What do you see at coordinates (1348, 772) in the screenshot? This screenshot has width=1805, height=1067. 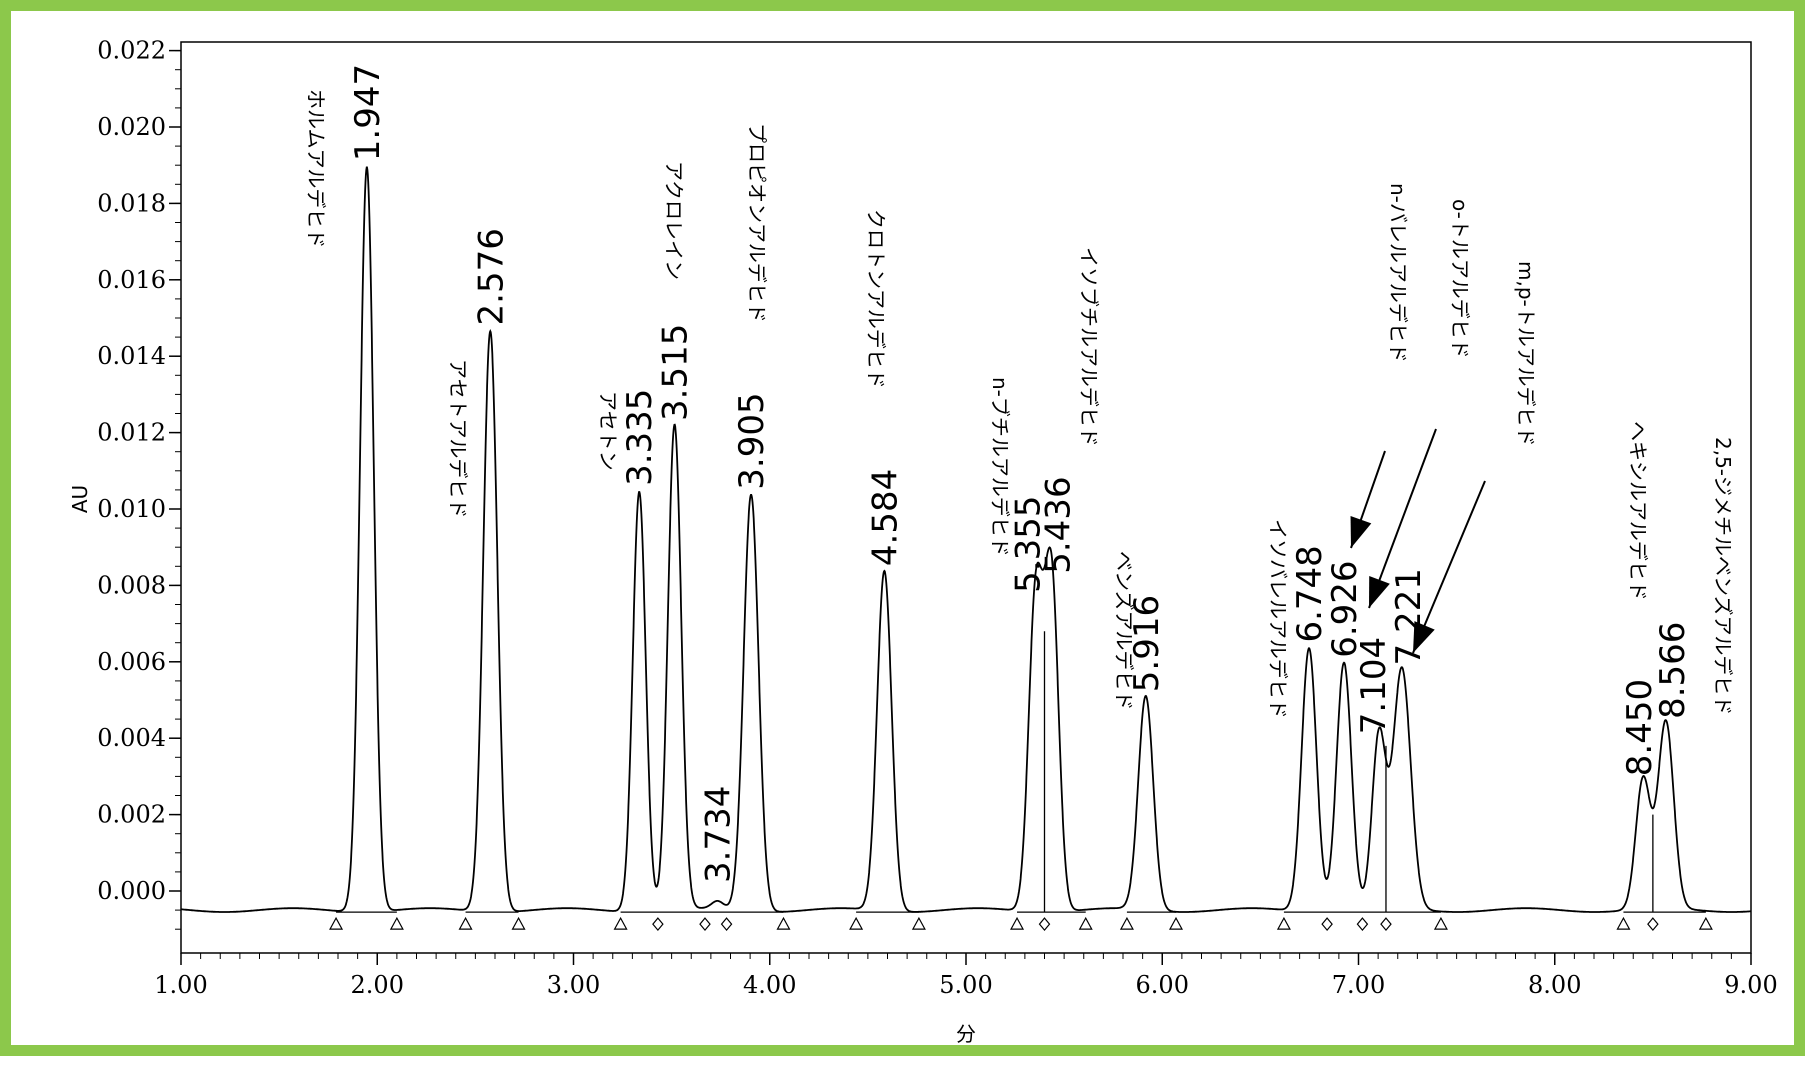 I see `peak-split-lines` at bounding box center [1348, 772].